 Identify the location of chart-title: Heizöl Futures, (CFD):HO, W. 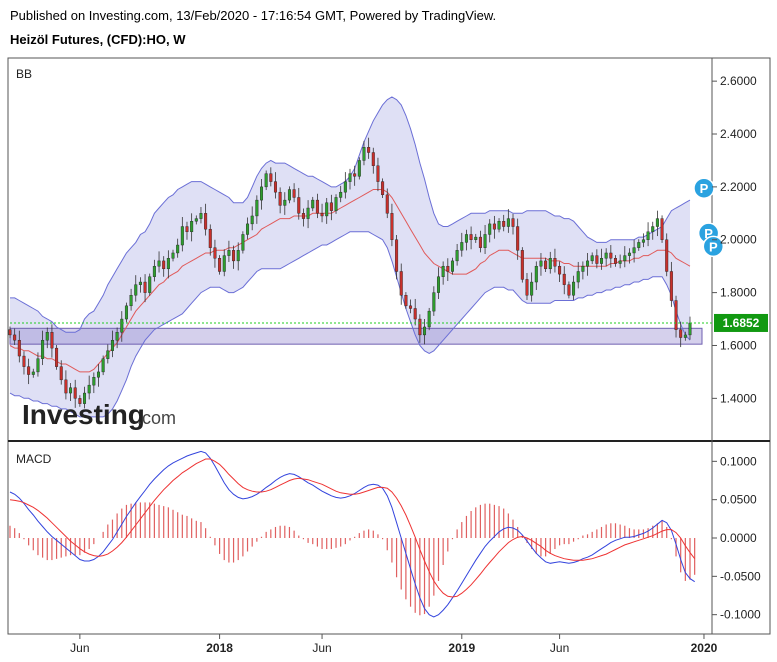
(98, 39).